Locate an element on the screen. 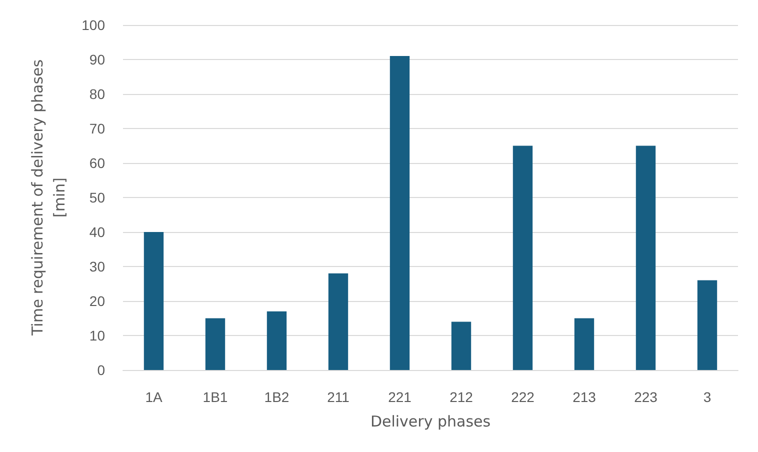 The width and height of the screenshot is (758, 452). y-axis-title: Time requirement of delivery phases [min] is located at coordinates (48, 198).